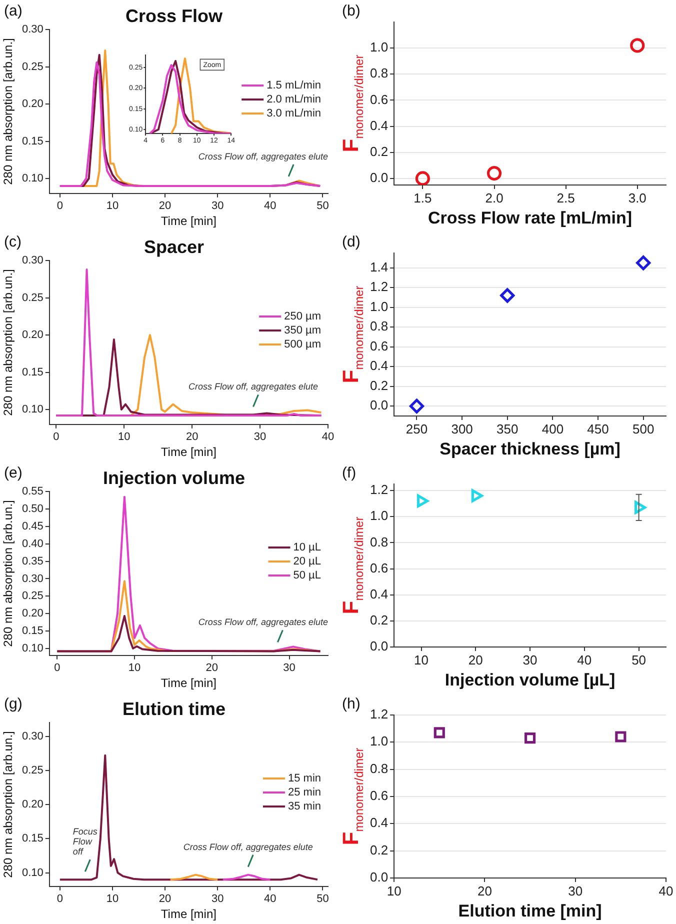 This screenshot has height=924, width=676. What do you see at coordinates (379, 266) in the screenshot?
I see `y-tick-label: 1.4` at bounding box center [379, 266].